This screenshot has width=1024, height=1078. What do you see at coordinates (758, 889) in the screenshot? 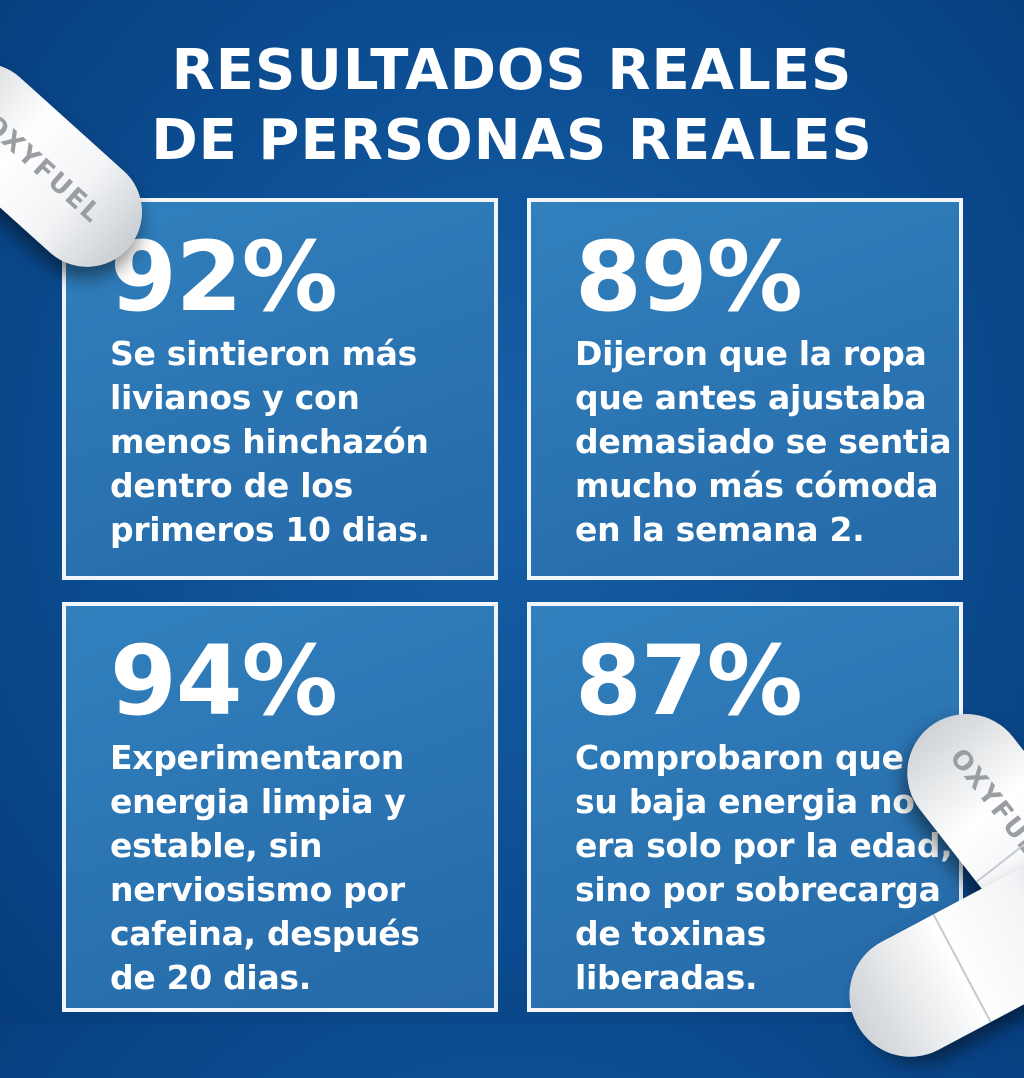
I see `desc-line: sino por sobrecarga` at bounding box center [758, 889].